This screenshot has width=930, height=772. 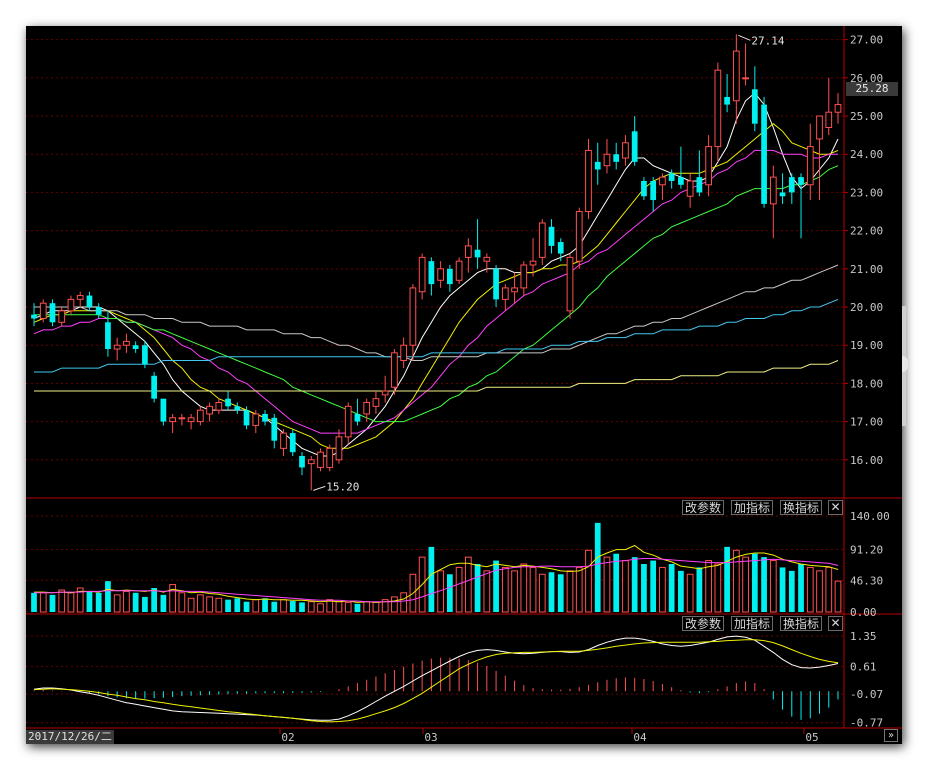 I want to click on macd-tick-label: 0.61, so click(x=863, y=666).